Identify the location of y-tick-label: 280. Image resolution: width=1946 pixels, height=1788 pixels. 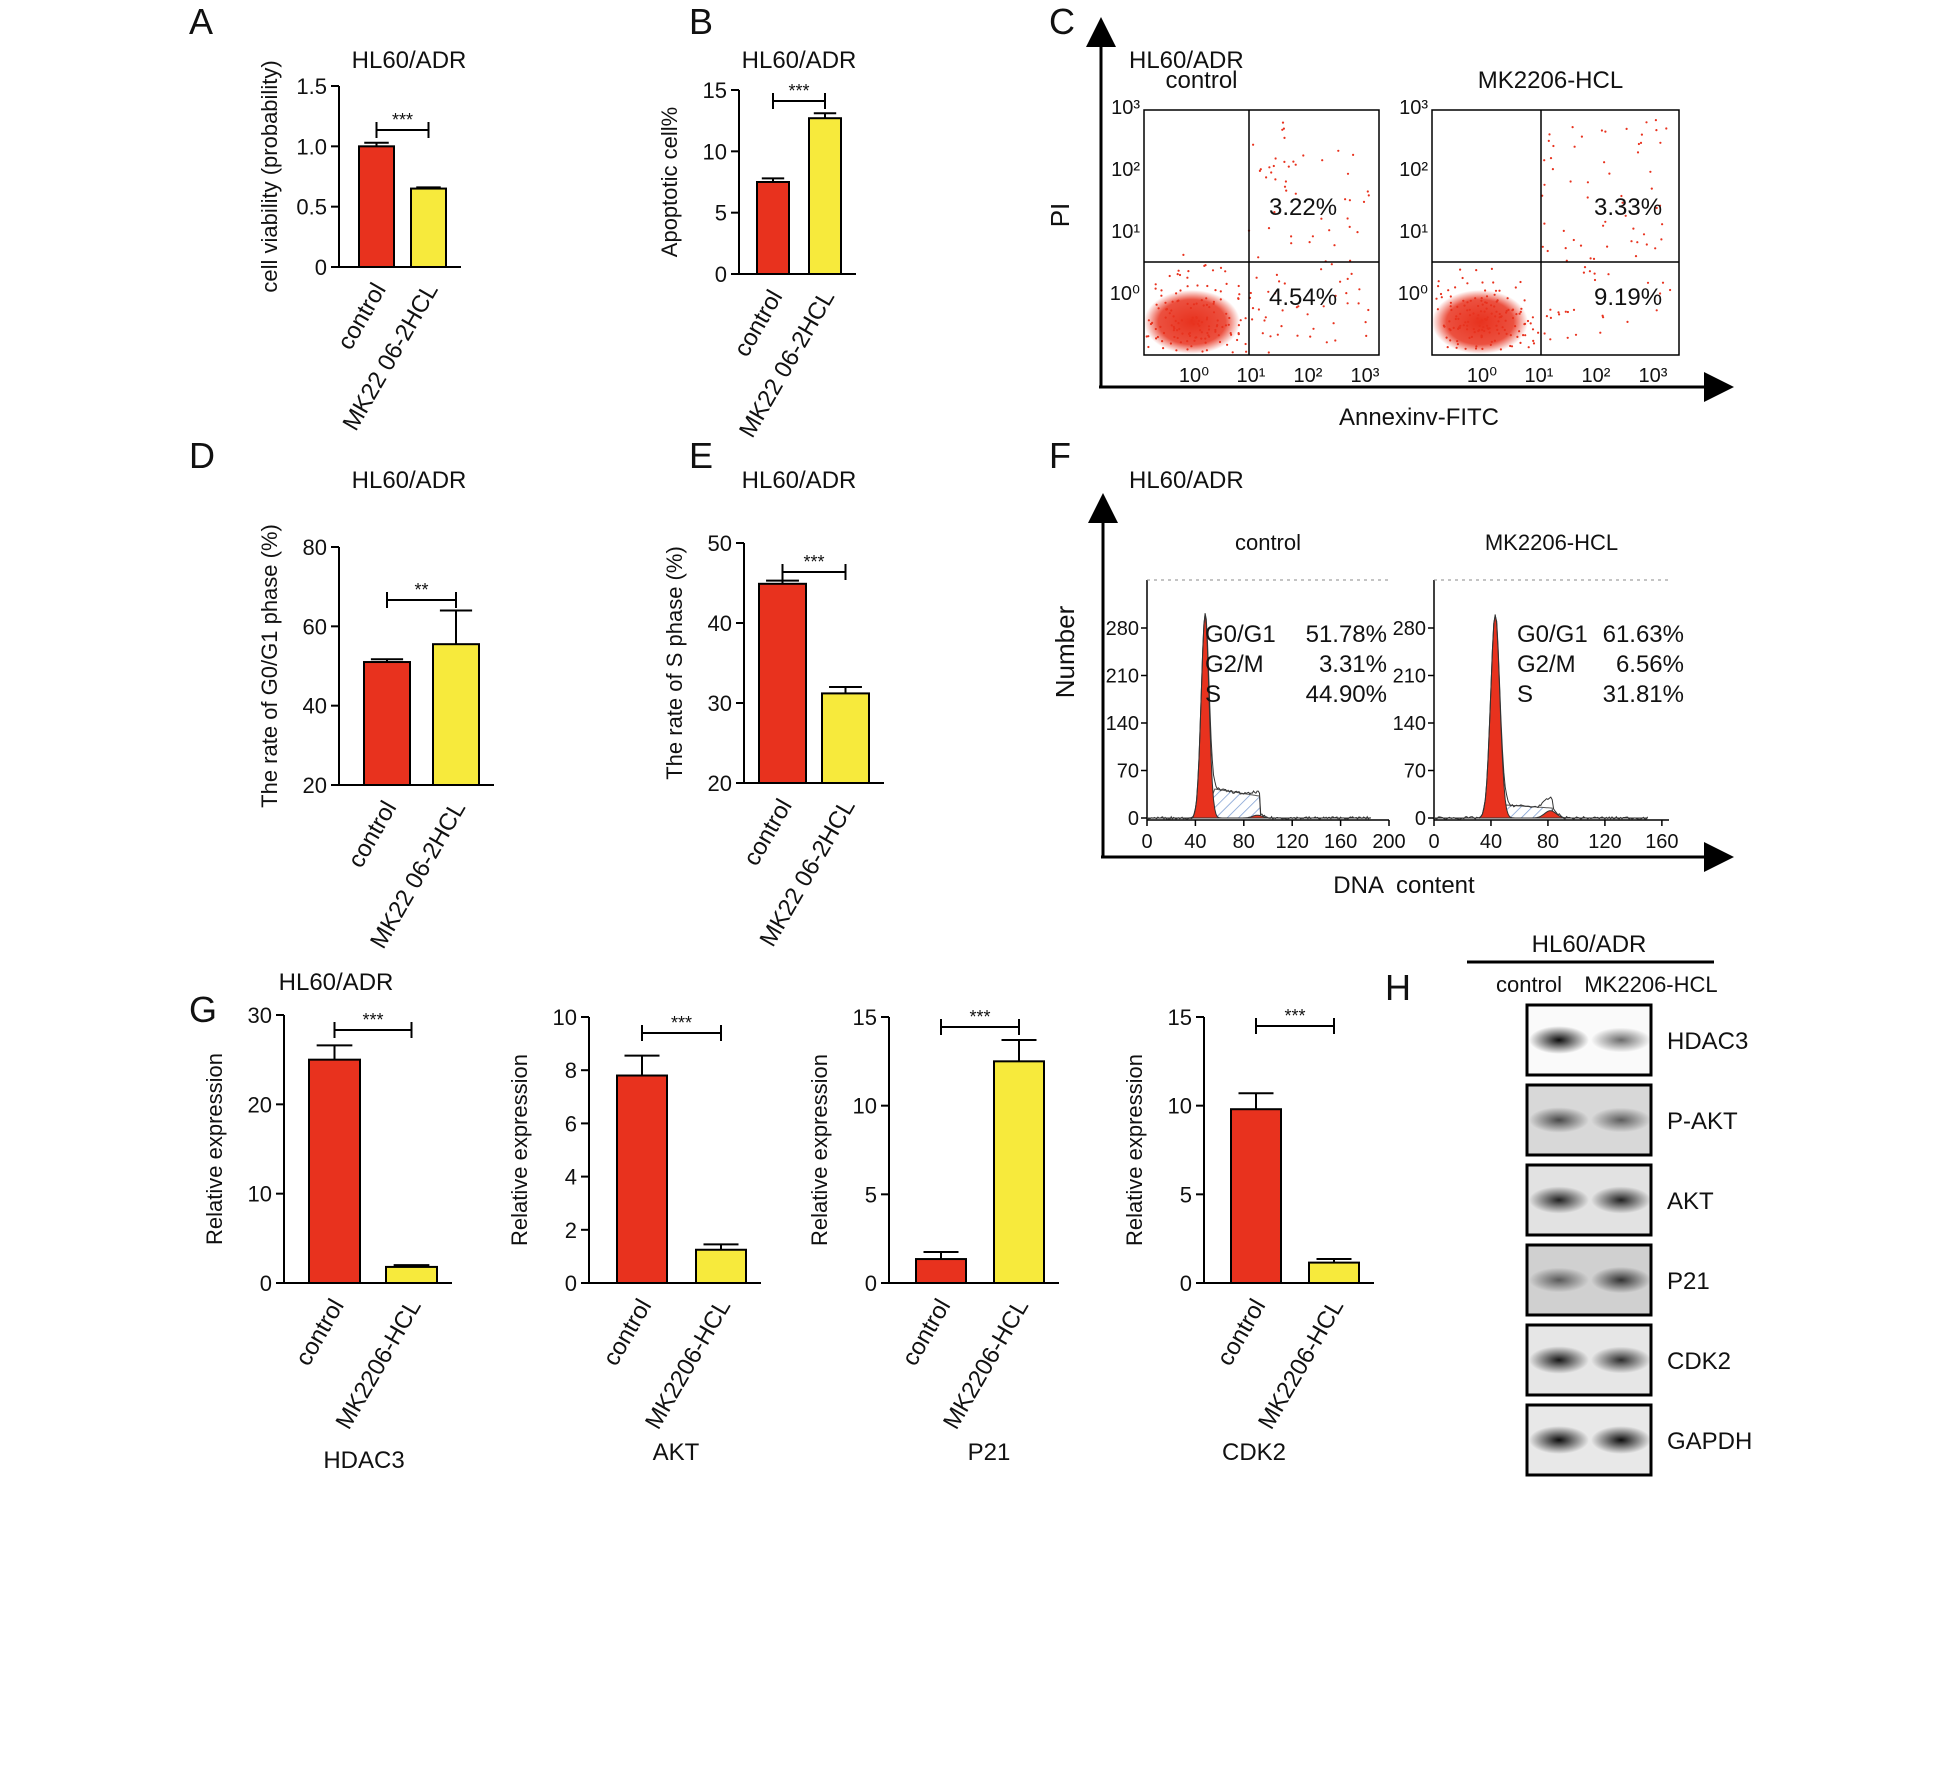
(1409, 629).